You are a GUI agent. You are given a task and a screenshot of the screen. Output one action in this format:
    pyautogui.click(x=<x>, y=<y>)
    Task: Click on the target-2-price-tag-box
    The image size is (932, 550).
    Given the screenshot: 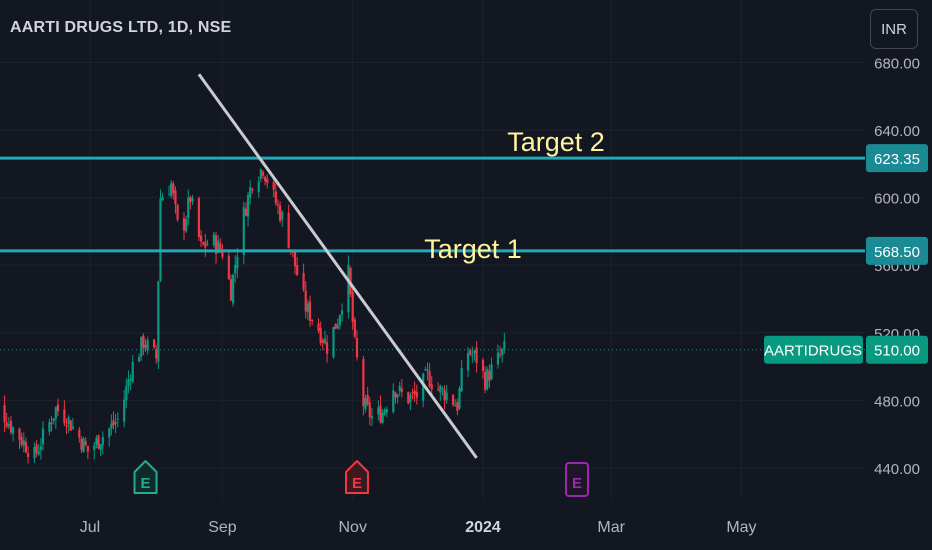 What is the action you would take?
    pyautogui.click(x=897, y=158)
    